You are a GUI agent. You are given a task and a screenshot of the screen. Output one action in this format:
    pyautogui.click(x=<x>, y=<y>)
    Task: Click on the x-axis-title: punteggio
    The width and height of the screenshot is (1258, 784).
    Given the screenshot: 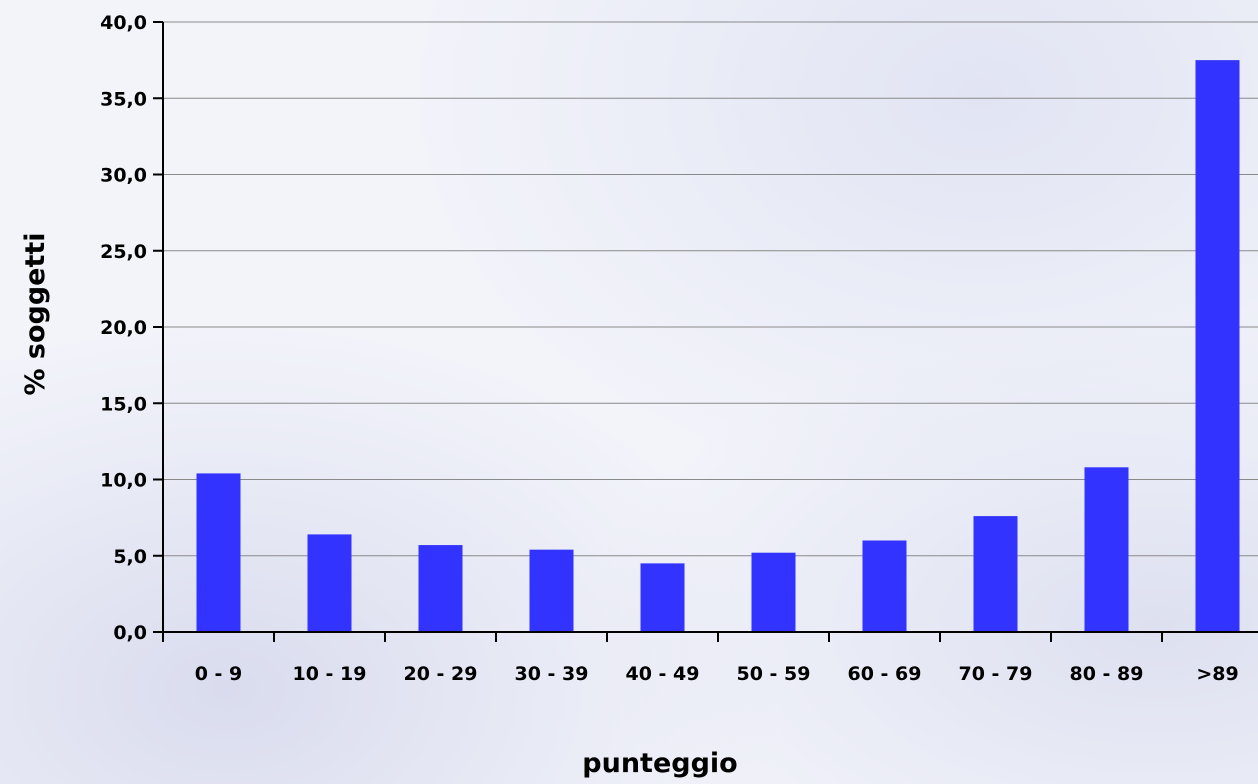 What is the action you would take?
    pyautogui.click(x=659, y=763)
    